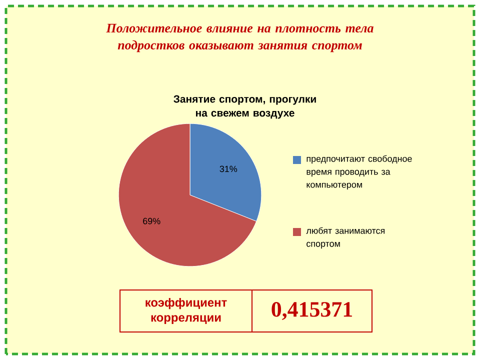 The width and height of the screenshot is (480, 360). I want to click on chart-subtitle: Занятие спортом, прогулки на свежем воздухе, so click(245, 107).